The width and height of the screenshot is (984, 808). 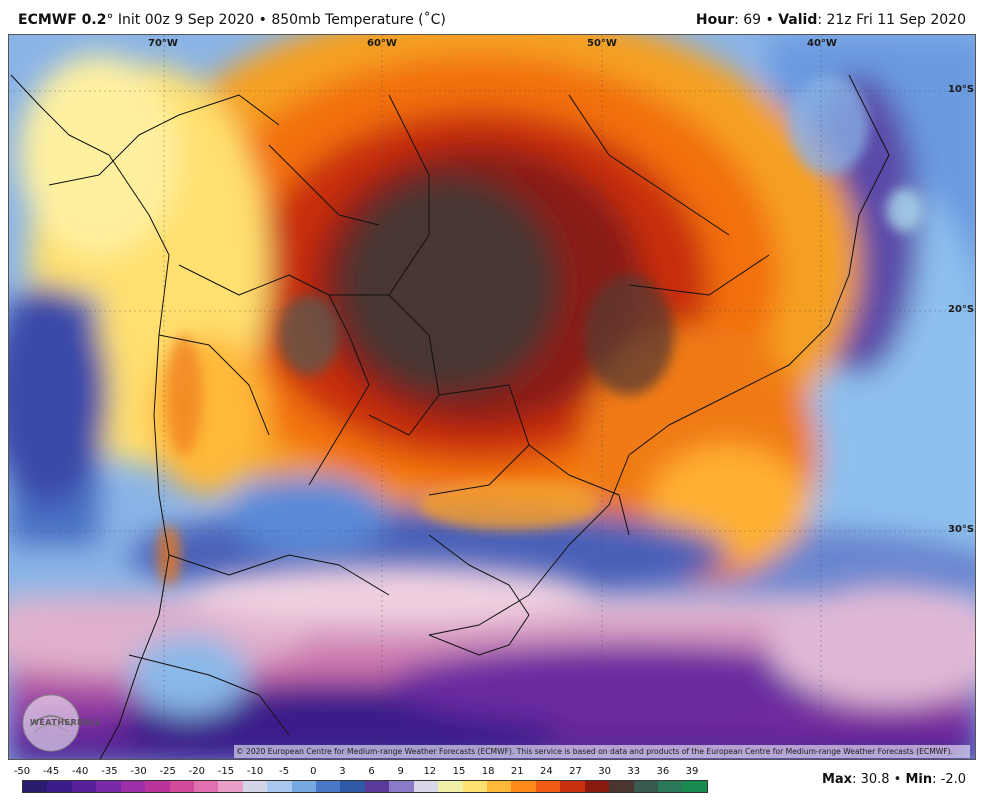 I want to click on weatherbell-logo, so click(x=51, y=723).